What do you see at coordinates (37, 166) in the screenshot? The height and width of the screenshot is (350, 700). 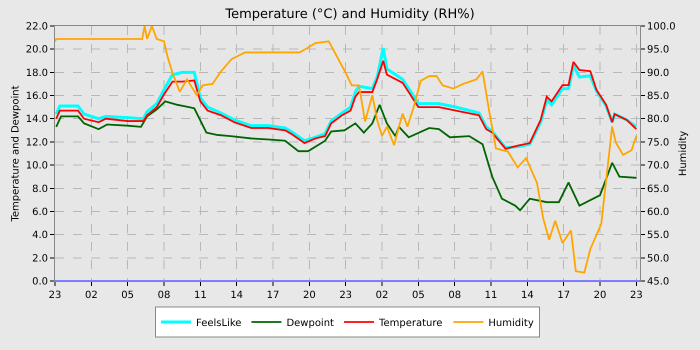 I see `y-tick-label: 10.0` at bounding box center [37, 166].